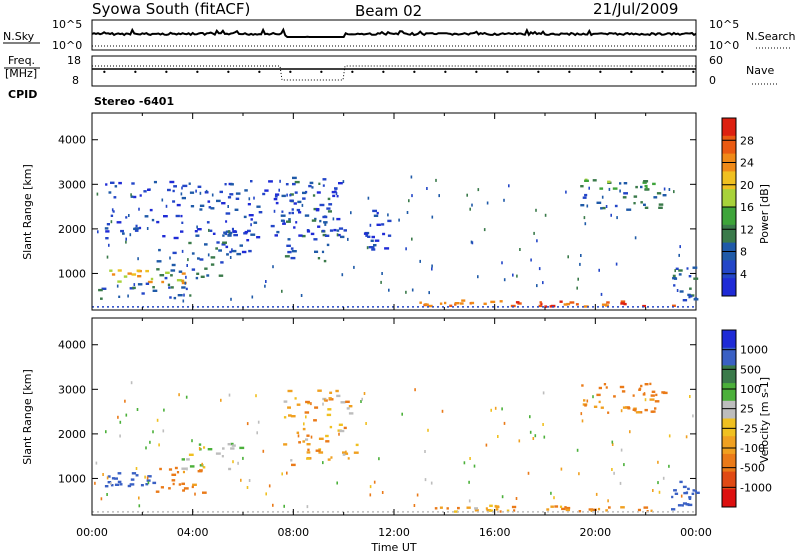 Image resolution: width=800 pixels, height=554 pixels. Describe the element at coordinates (729, 445) in the screenshot. I see `velocity-colorbar-segment` at that location.